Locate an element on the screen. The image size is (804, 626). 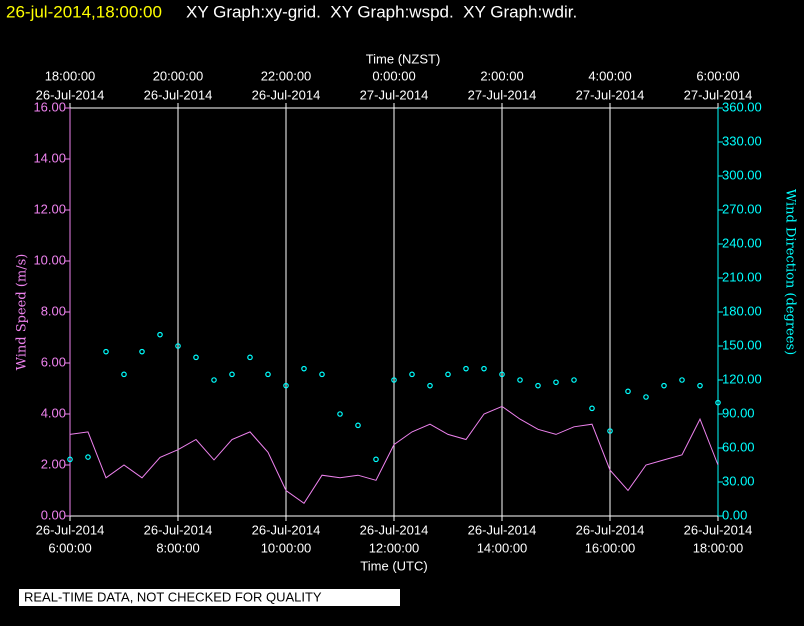
y2-tick-label: 360.00 is located at coordinates (742, 106).